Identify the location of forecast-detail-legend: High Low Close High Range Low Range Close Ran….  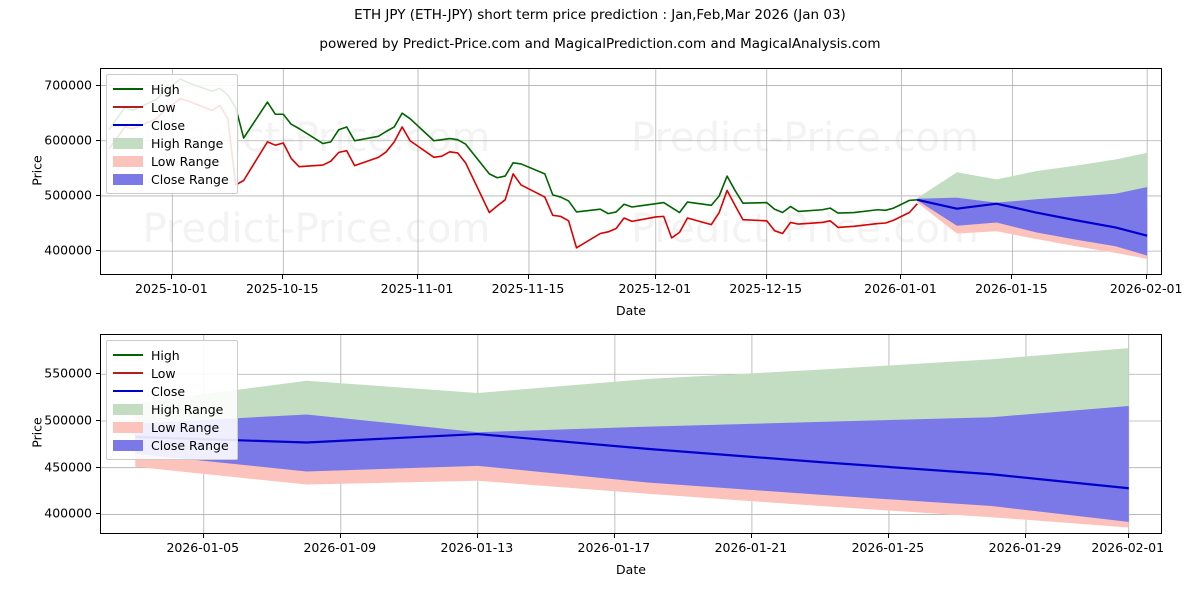
(172, 400).